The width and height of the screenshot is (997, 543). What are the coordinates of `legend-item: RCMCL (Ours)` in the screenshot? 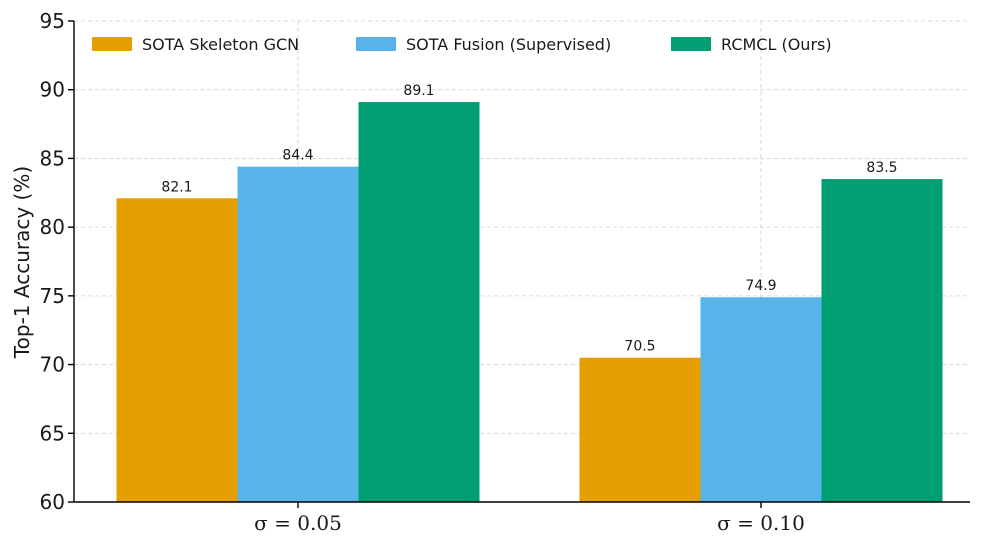 It's located at (751, 44).